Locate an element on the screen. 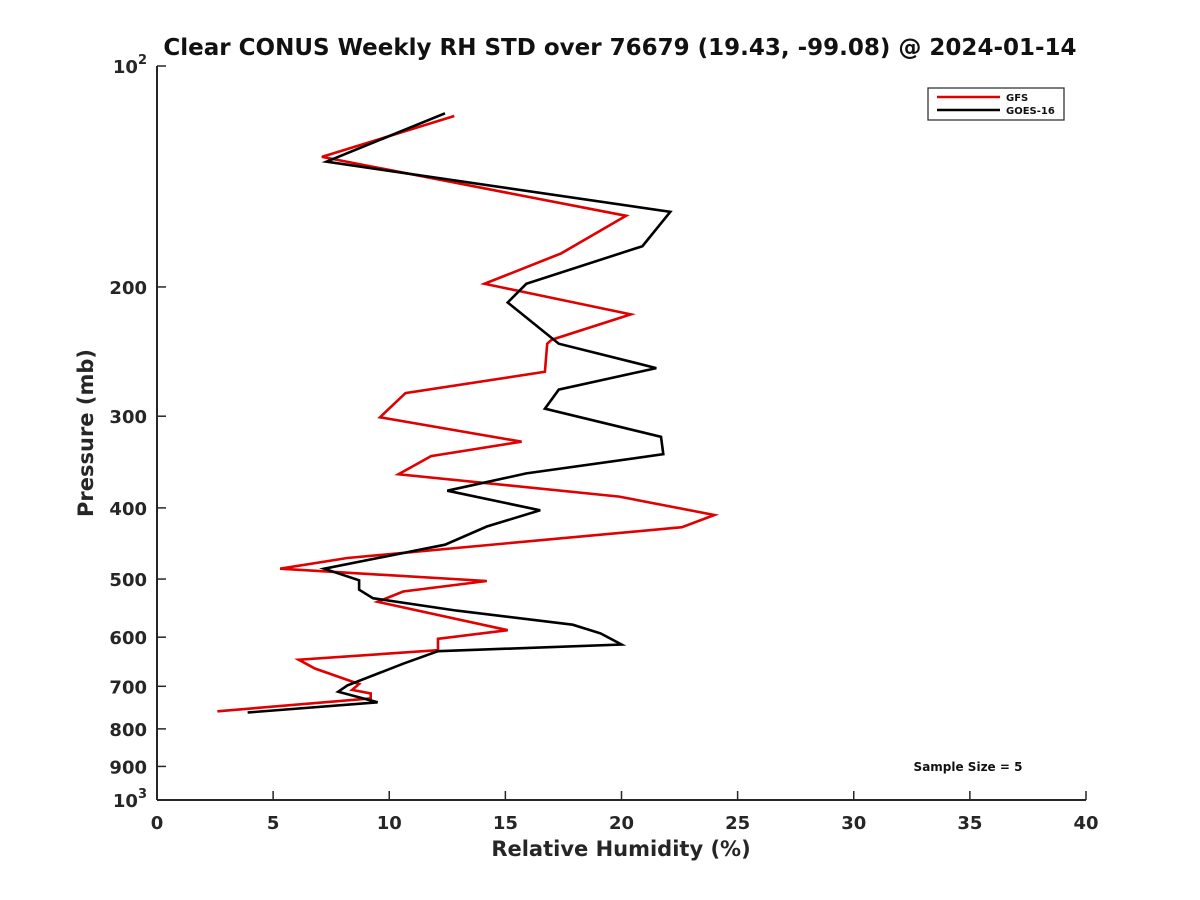 The width and height of the screenshot is (1200, 900). y-tick-label: 500 is located at coordinates (128, 580).